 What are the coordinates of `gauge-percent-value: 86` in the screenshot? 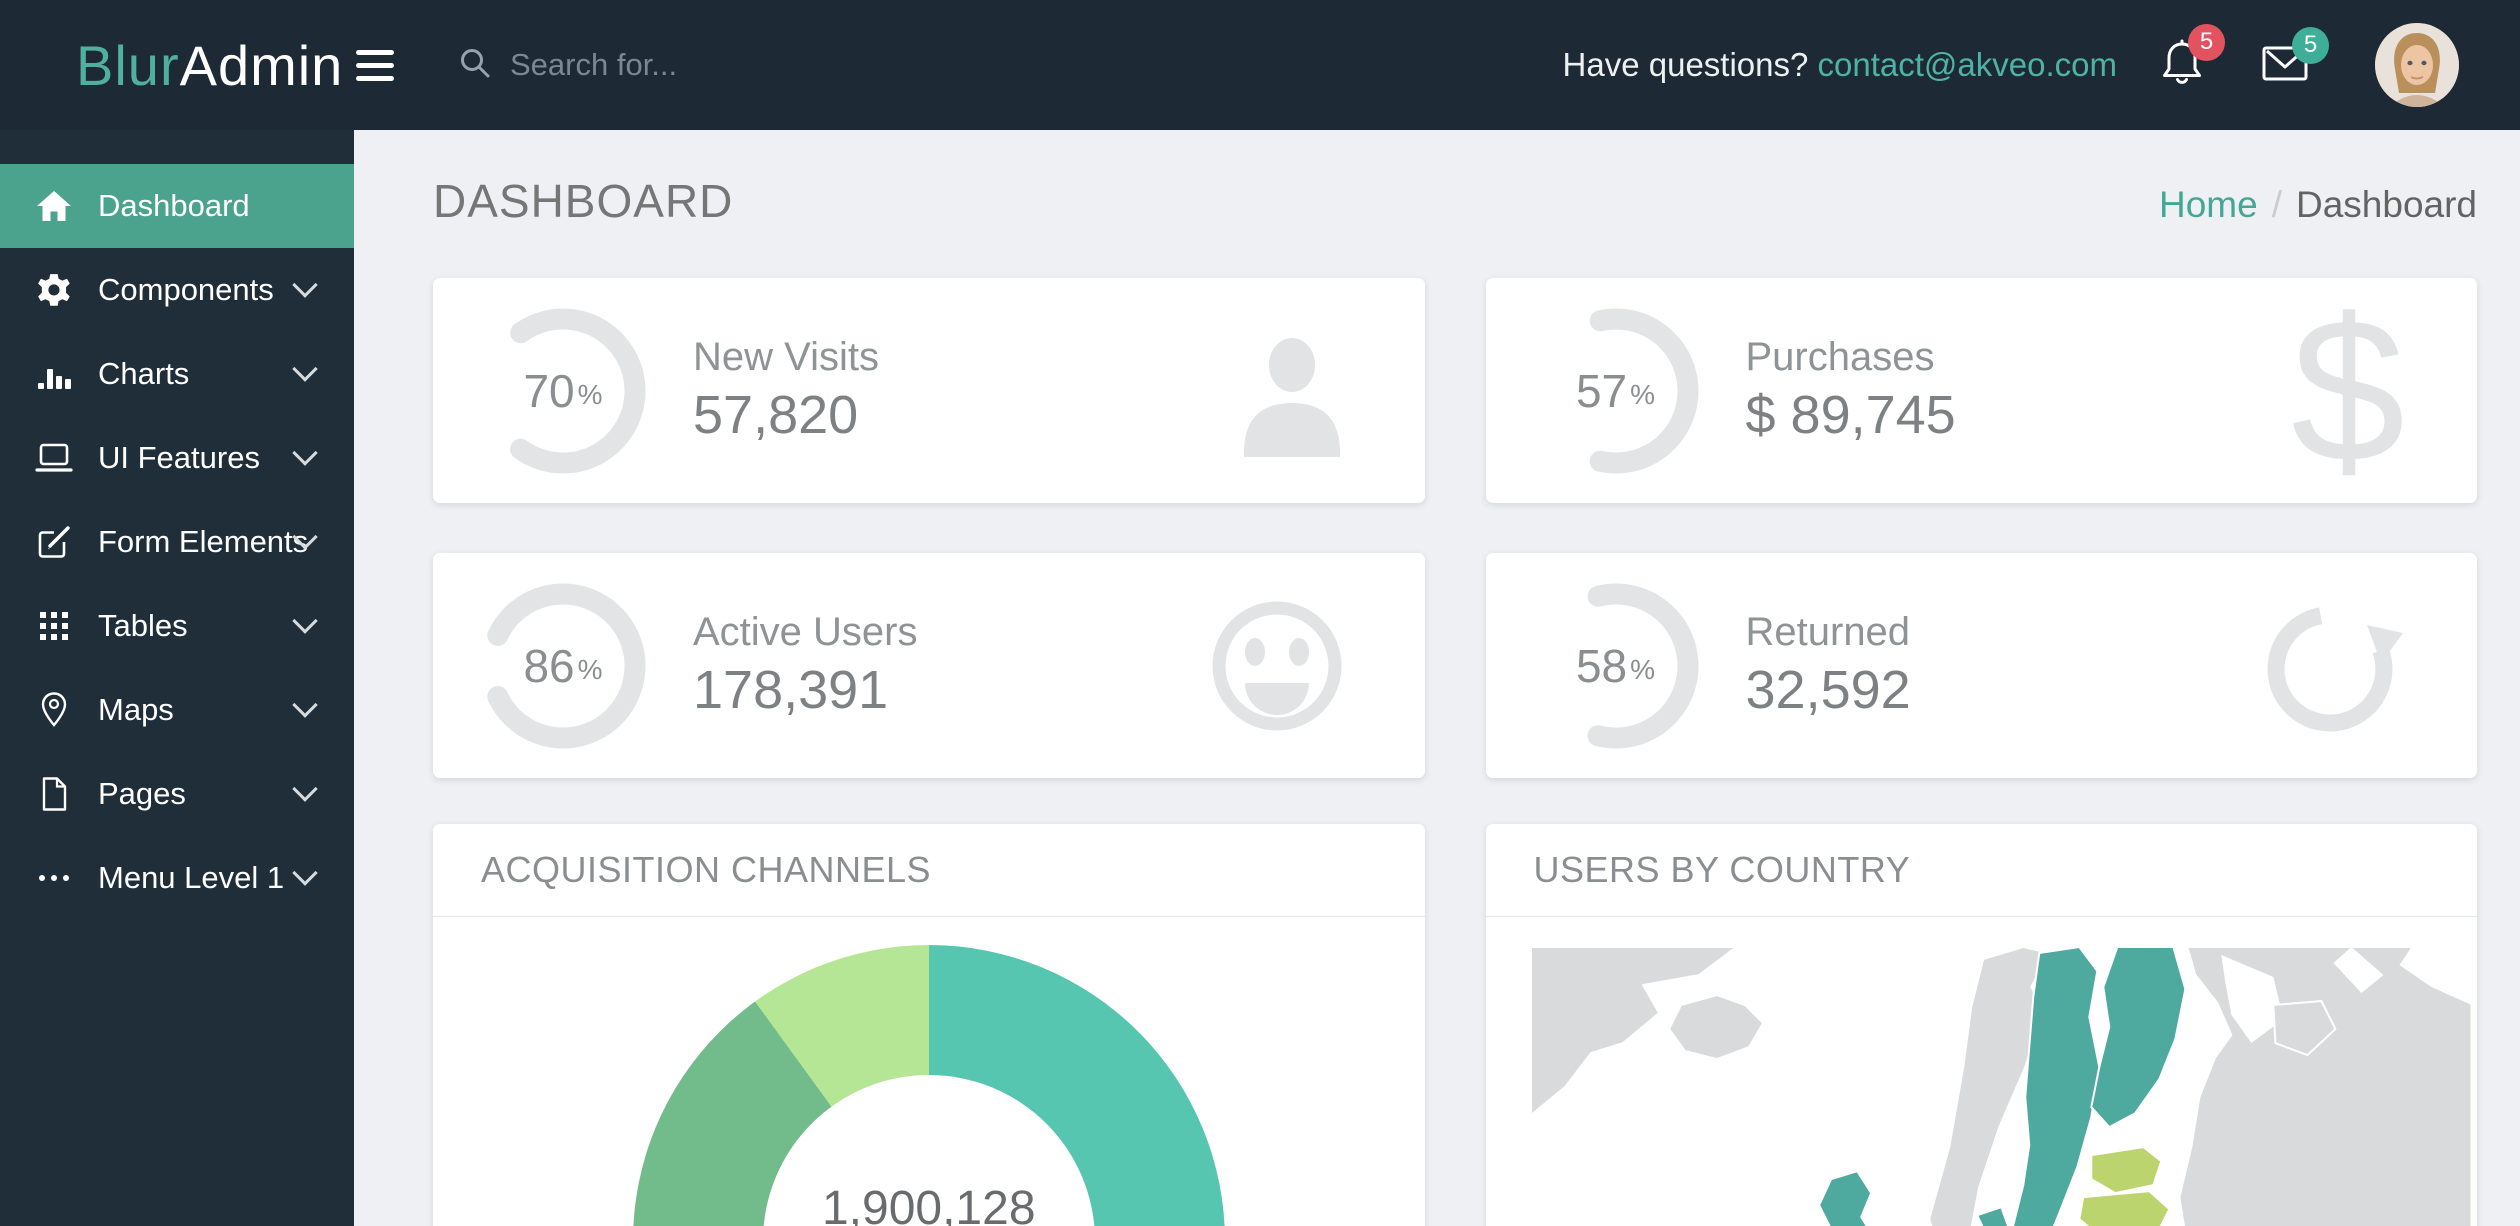 It's located at (549, 665).